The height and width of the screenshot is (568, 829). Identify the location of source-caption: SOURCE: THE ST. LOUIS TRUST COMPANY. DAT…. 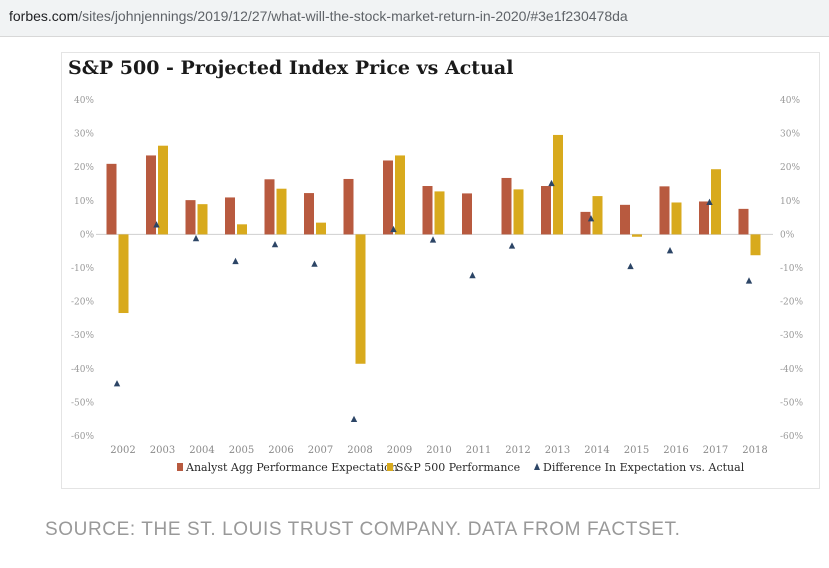
(363, 529).